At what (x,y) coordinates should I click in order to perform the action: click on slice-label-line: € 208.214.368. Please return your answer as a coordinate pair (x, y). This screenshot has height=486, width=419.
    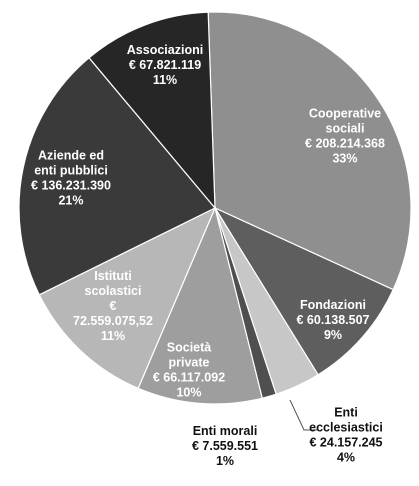
    Looking at the image, I should click on (345, 144).